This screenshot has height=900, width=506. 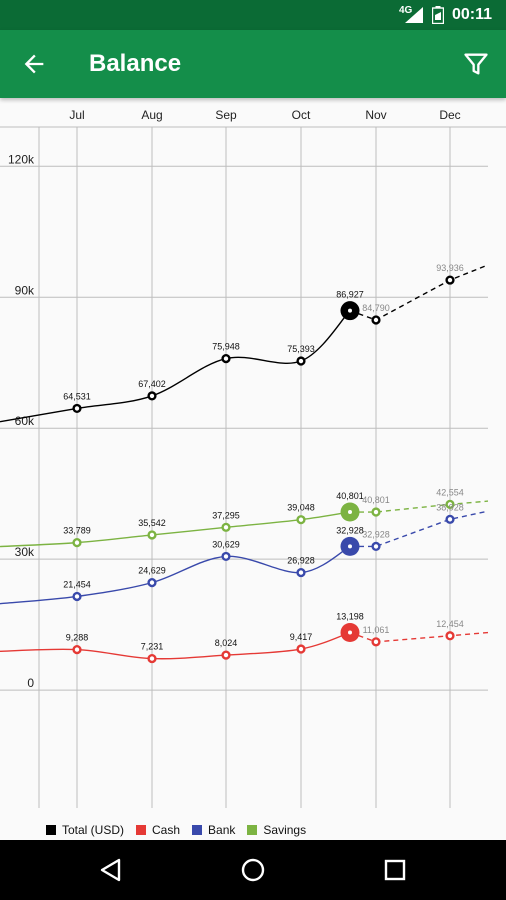 I want to click on cash-value-label: 11,061, so click(x=376, y=630).